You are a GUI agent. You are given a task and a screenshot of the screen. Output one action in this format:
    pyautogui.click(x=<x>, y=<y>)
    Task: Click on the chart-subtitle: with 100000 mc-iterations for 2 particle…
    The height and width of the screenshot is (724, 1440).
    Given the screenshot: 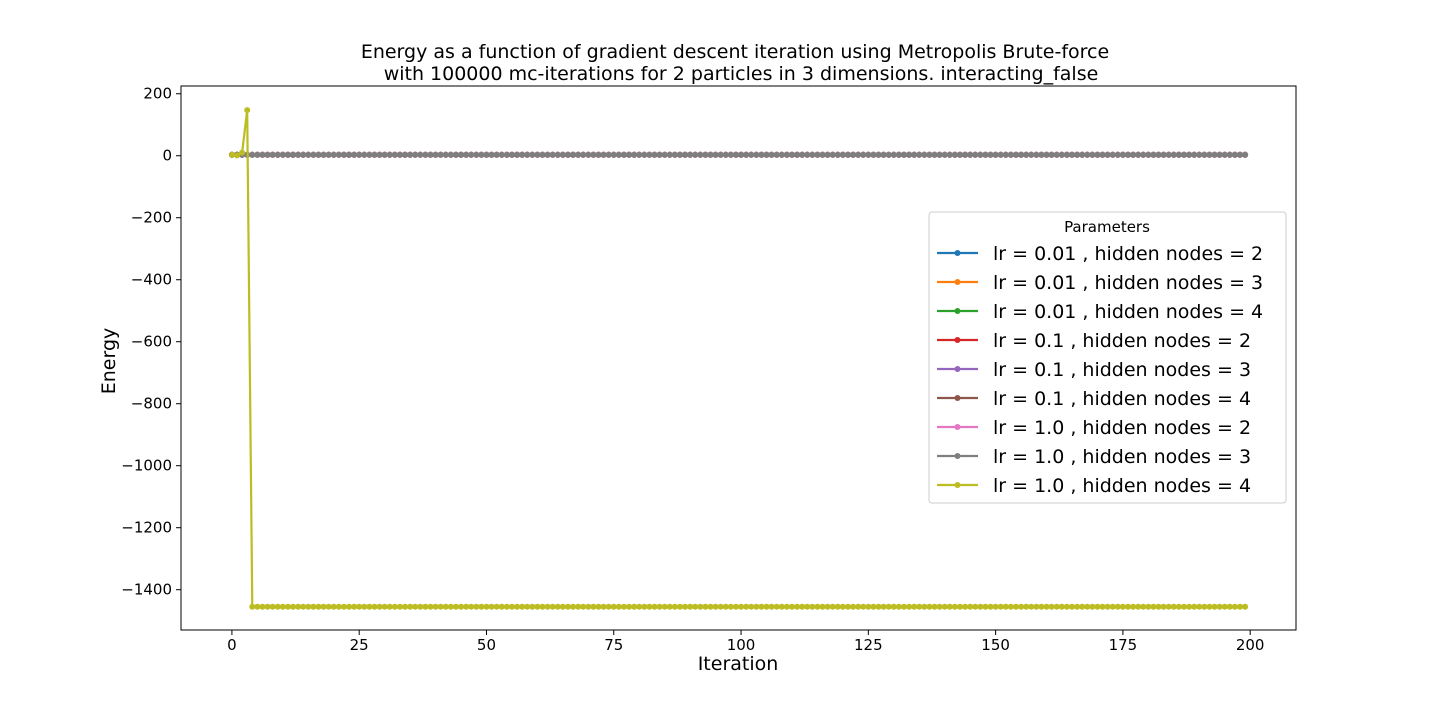 What is the action you would take?
    pyautogui.click(x=741, y=74)
    